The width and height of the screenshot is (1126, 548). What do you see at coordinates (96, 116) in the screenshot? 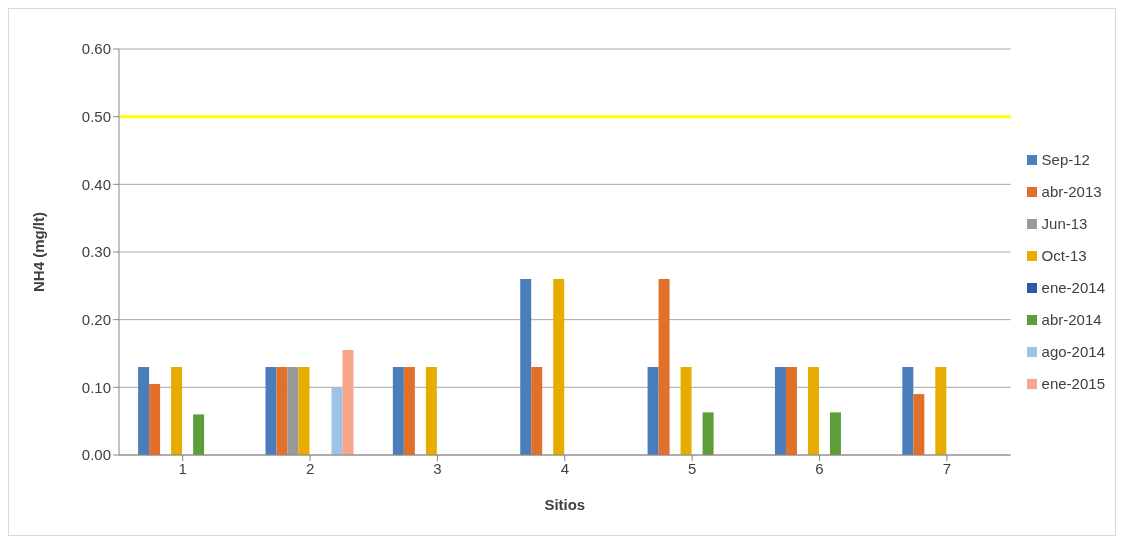
I see `y-tick-label: 0.50` at bounding box center [96, 116].